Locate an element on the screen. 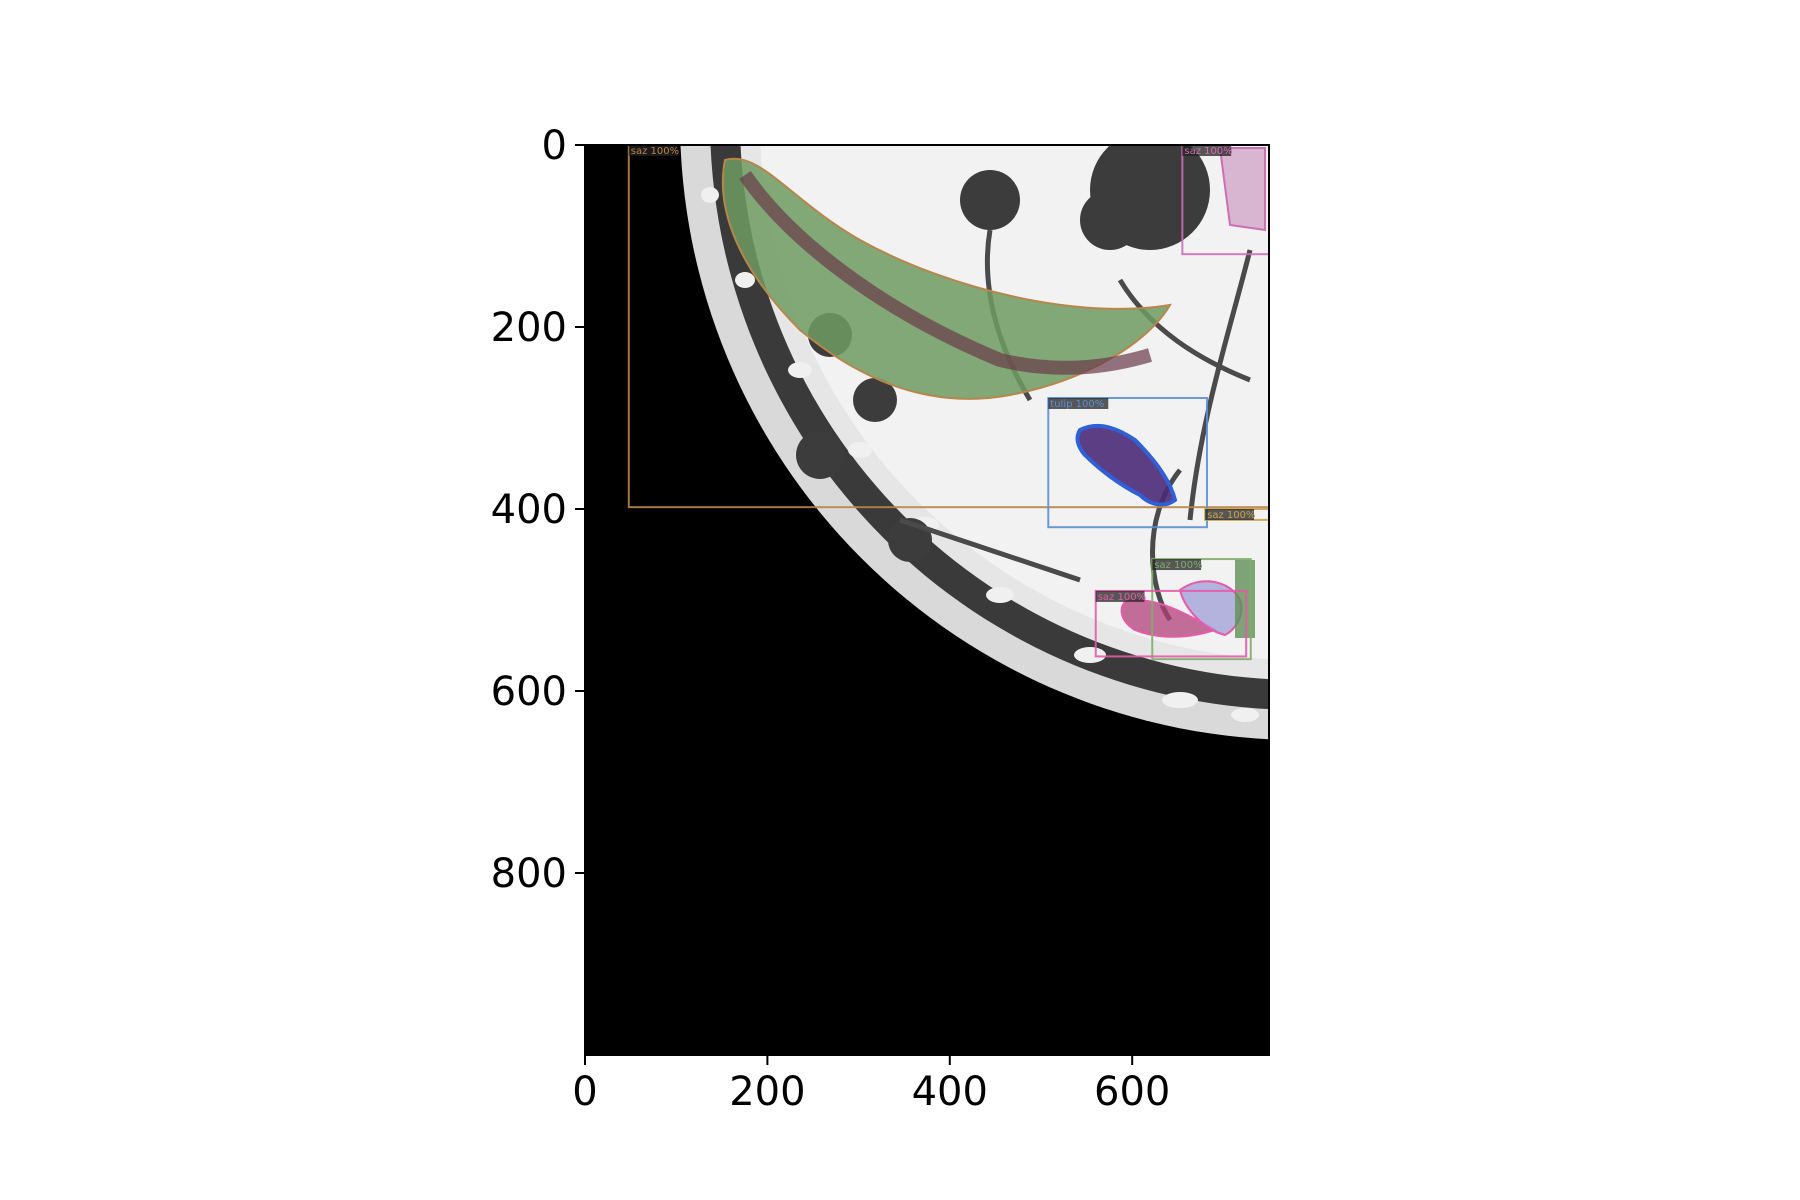  tulip-label-background is located at coordinates (1078, 403).